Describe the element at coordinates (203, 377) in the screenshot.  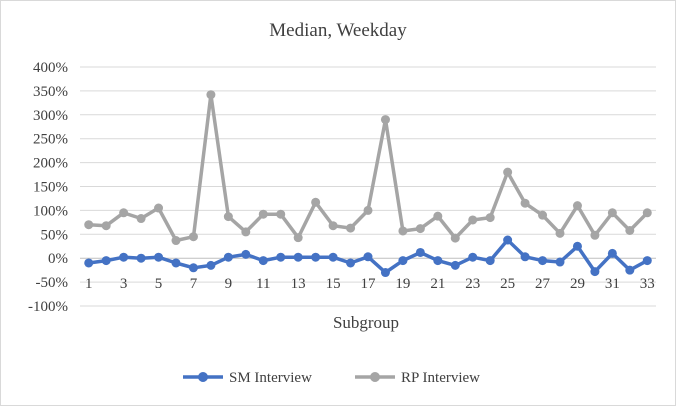
I see `legend-marker` at that location.